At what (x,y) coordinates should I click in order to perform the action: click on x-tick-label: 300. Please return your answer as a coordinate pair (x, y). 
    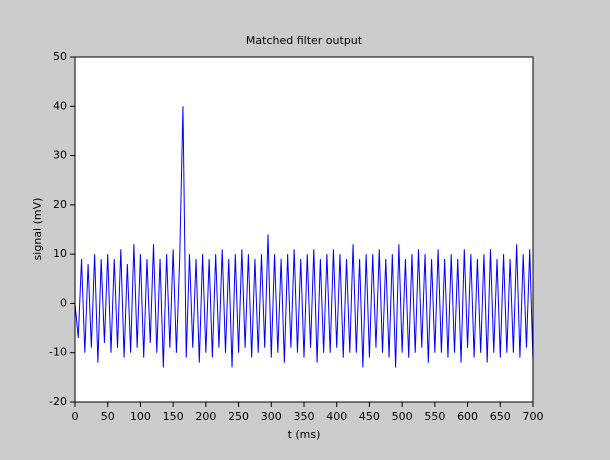
    Looking at the image, I should click on (271, 416).